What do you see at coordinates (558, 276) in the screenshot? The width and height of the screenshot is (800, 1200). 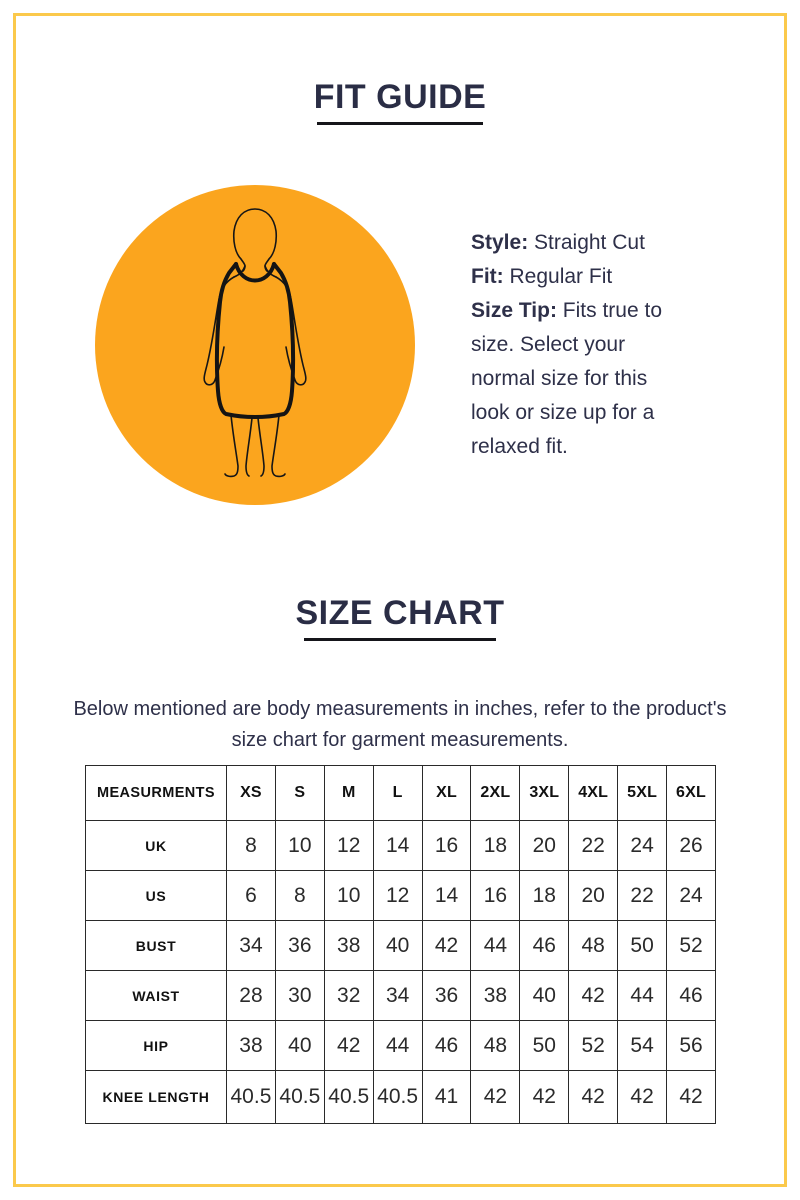 I see `fit-detail-value: Regular Fit` at bounding box center [558, 276].